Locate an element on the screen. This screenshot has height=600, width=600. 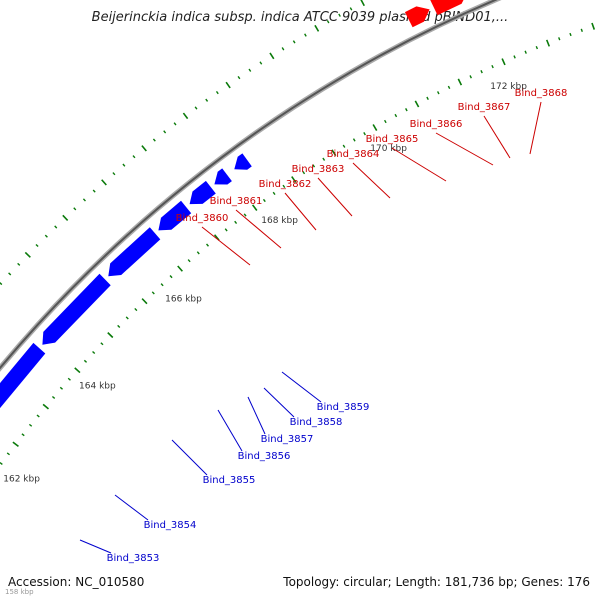
forward-gene-label: Bind_3868 is located at coordinates (541, 93).